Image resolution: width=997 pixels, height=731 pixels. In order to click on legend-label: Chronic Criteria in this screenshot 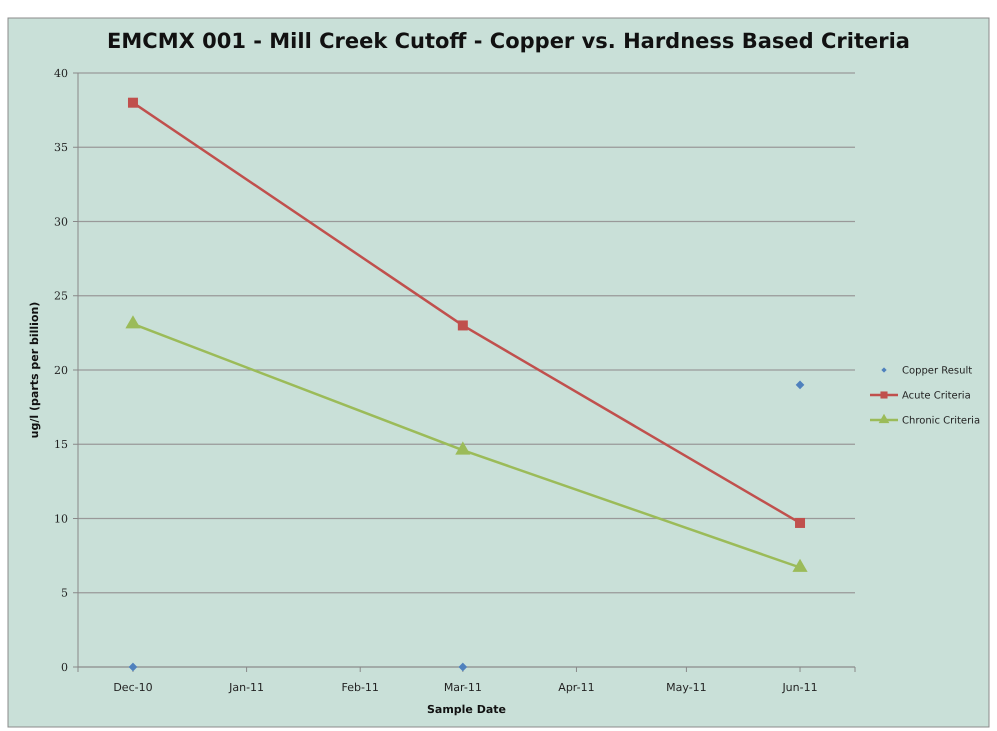, I will do `click(941, 421)`.